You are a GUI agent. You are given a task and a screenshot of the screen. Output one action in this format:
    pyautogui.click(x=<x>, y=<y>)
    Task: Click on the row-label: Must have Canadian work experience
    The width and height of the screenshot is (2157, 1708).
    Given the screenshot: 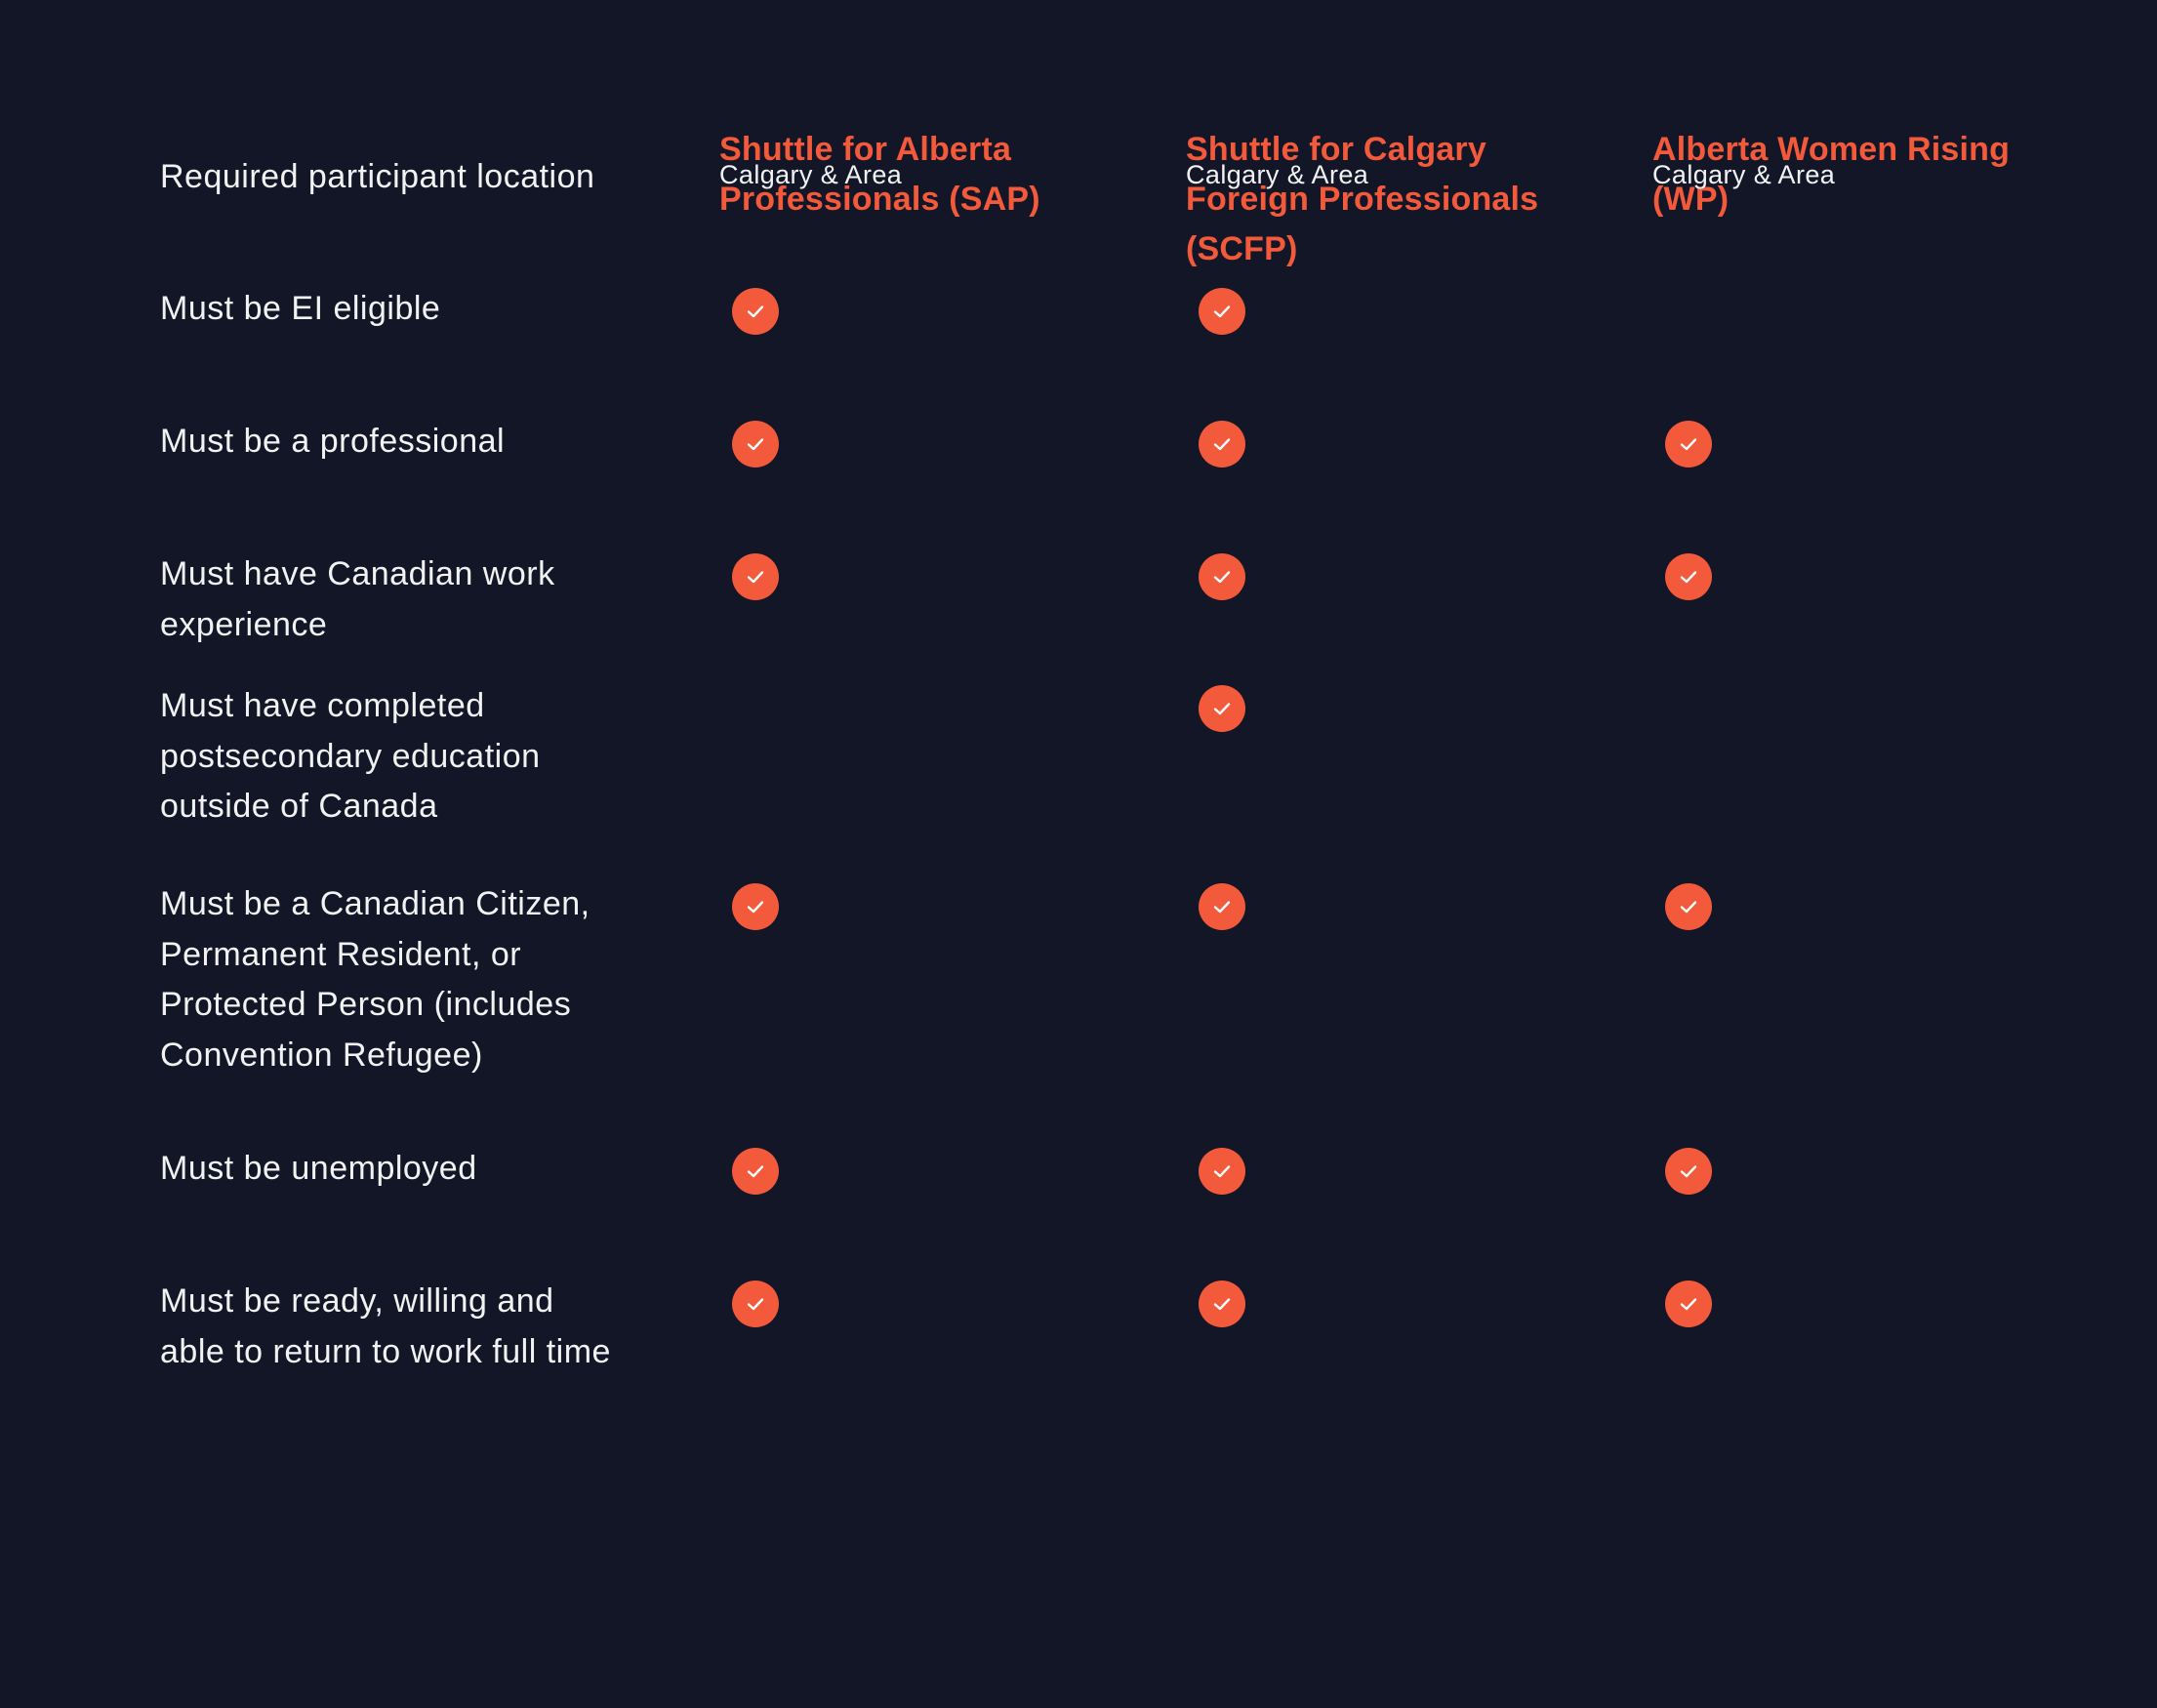 What is the action you would take?
    pyautogui.click(x=357, y=599)
    